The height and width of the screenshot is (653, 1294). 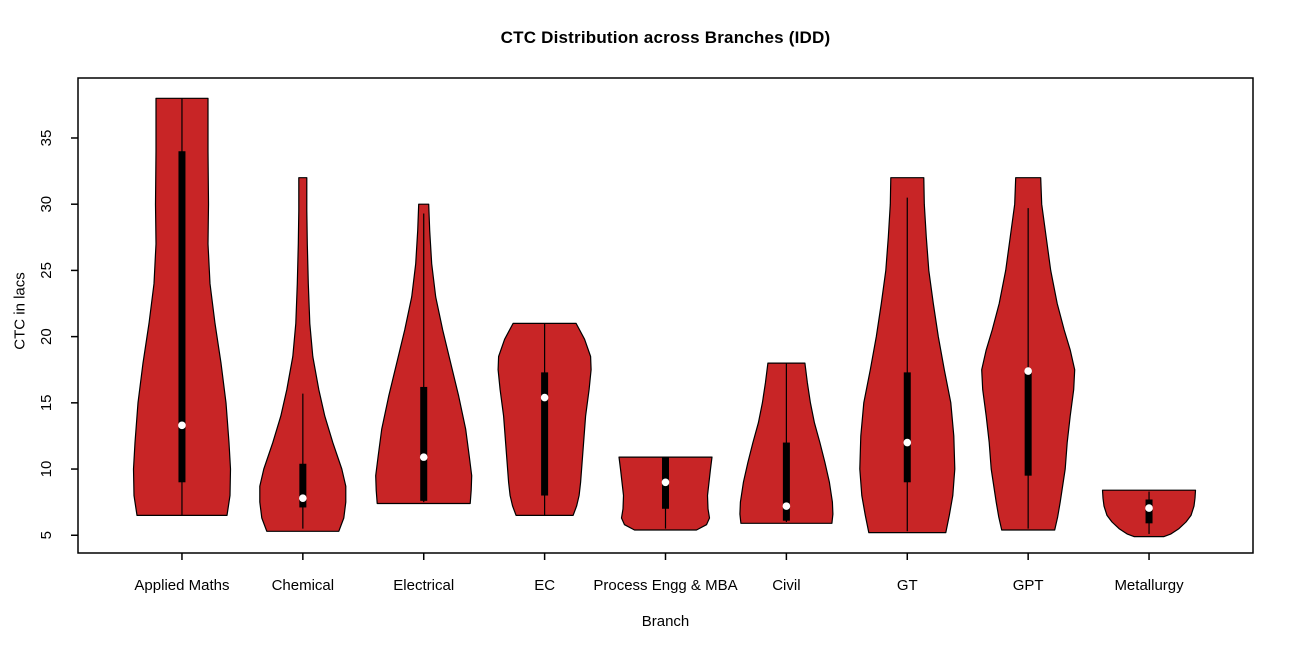 I want to click on x-tick-label: Electrical, so click(x=423, y=585).